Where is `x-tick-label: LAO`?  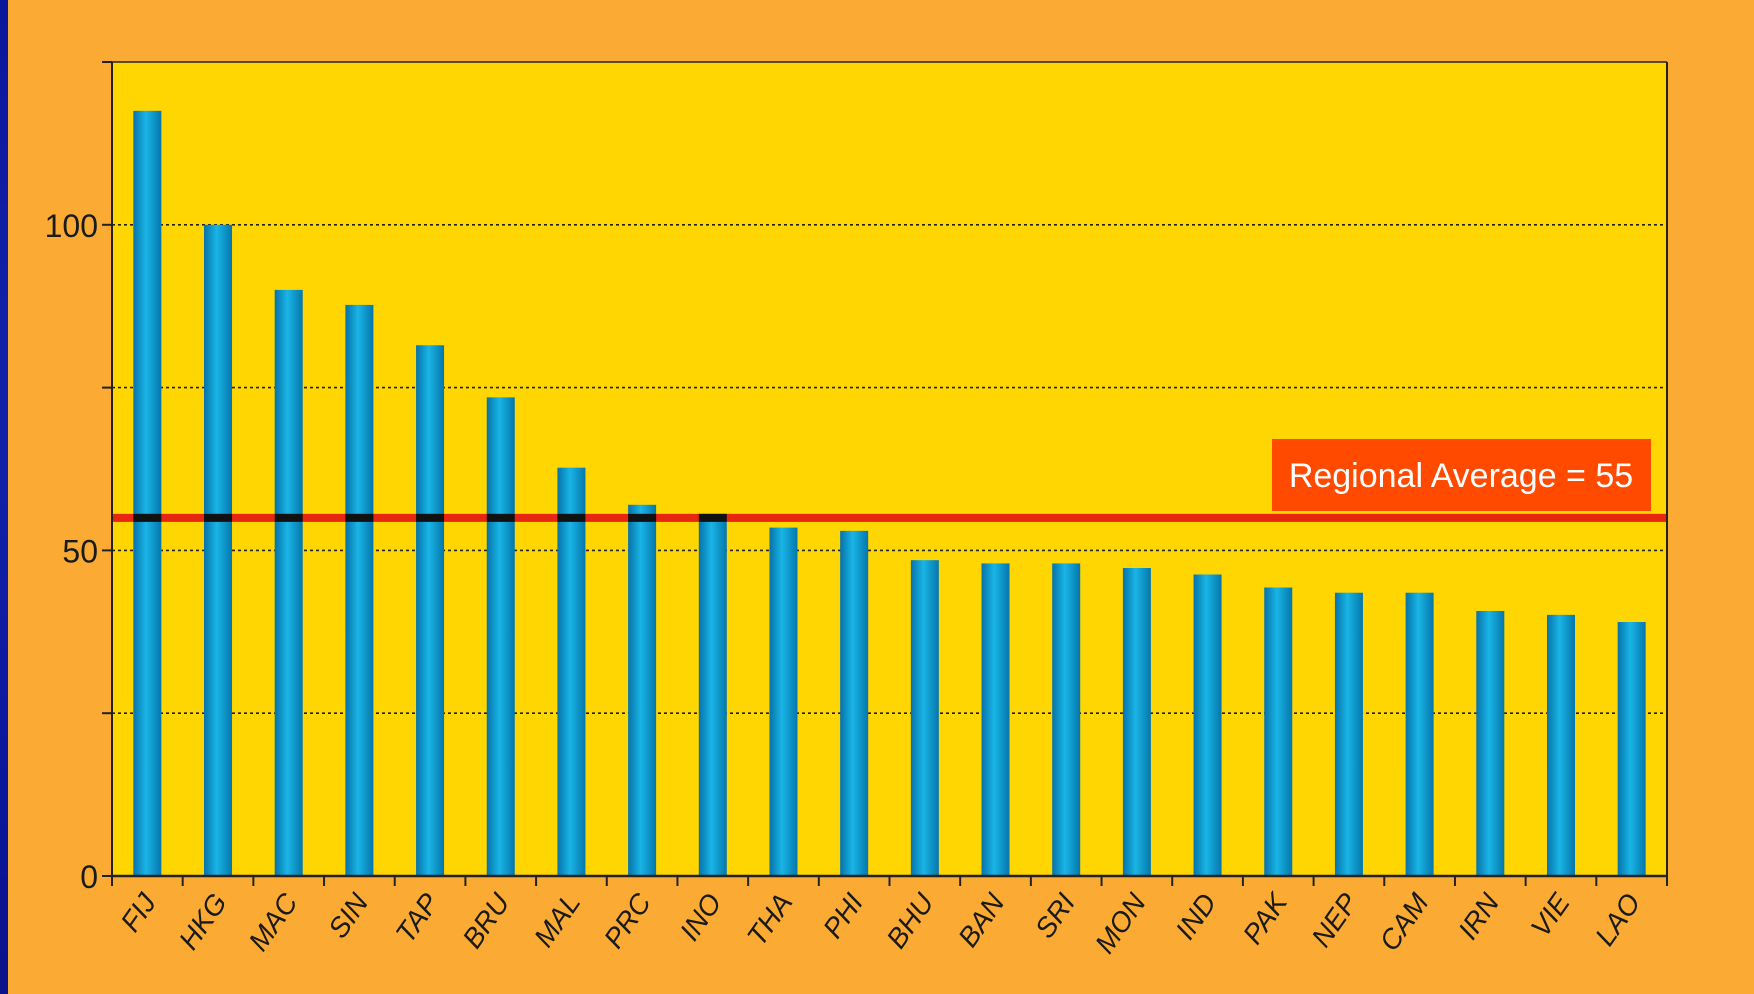
x-tick-label: LAO is located at coordinates (1618, 920).